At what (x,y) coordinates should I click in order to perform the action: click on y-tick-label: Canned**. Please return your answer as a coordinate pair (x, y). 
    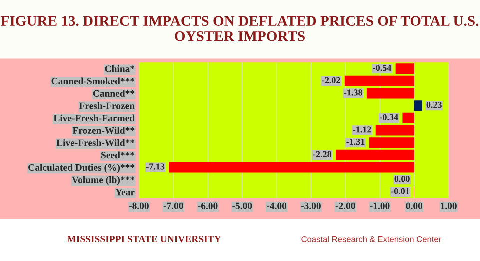
    Looking at the image, I should click on (114, 93).